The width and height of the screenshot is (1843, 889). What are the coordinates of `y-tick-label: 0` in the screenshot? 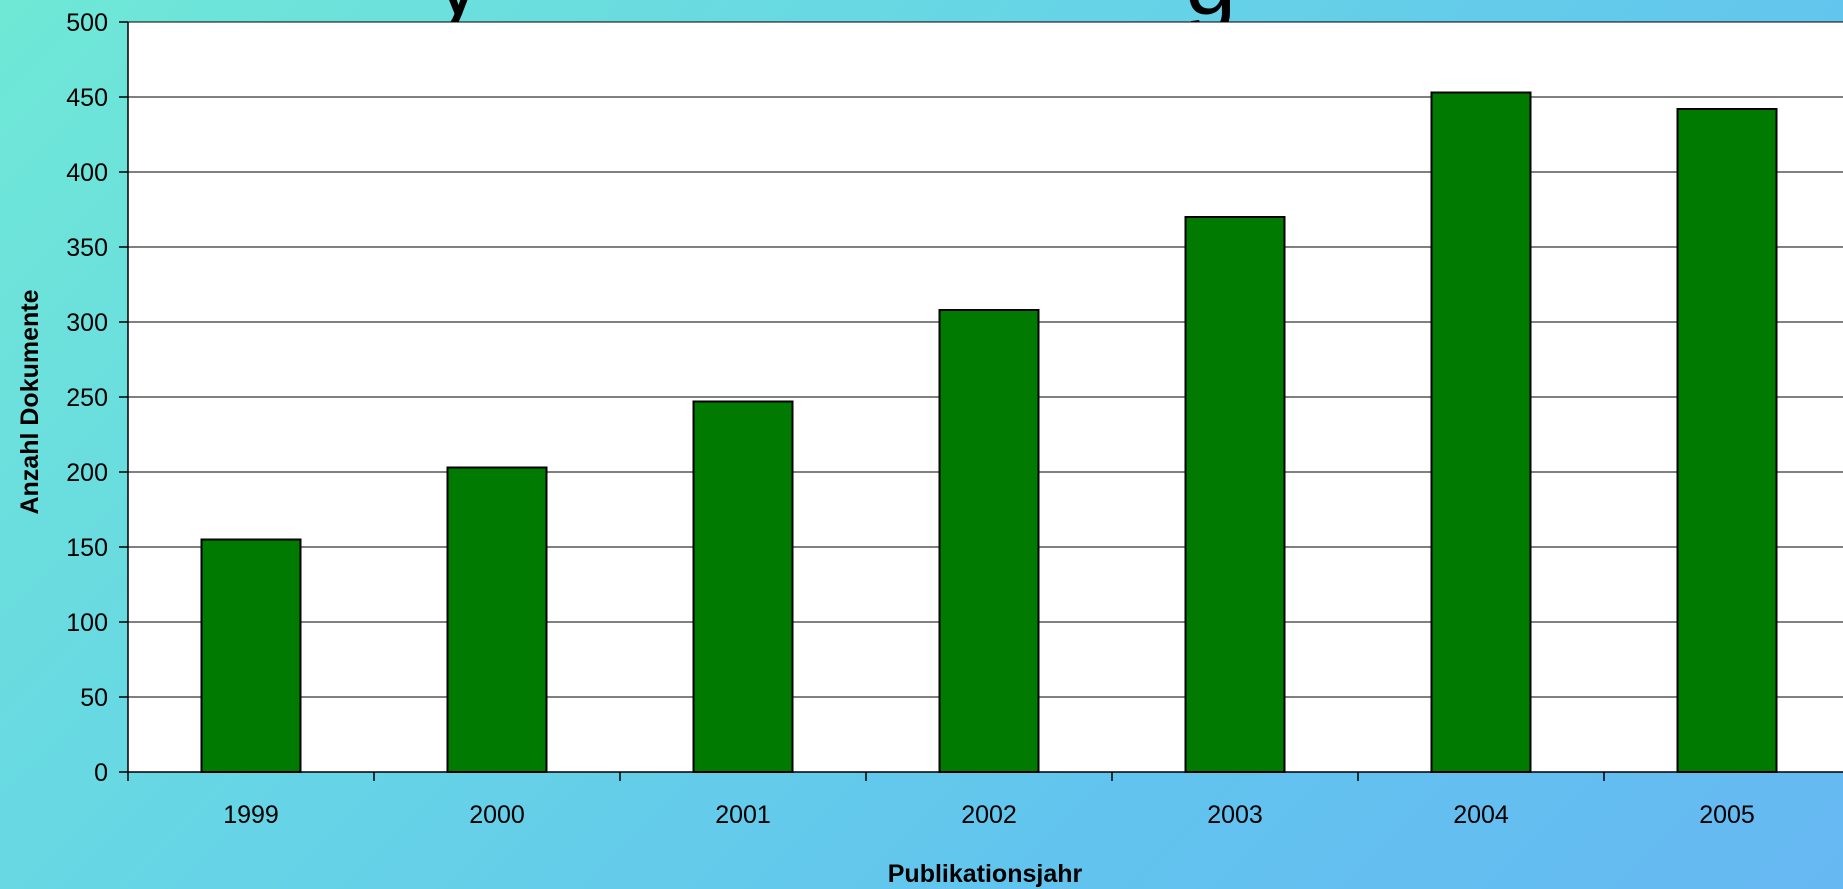 It's located at (101, 773).